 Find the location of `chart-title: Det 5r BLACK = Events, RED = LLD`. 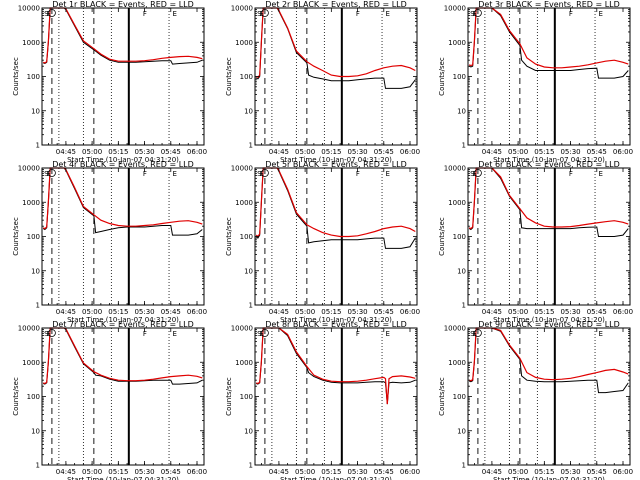

chart-title: Det 5r BLACK = Events, RED = LLD is located at coordinates (336, 164).